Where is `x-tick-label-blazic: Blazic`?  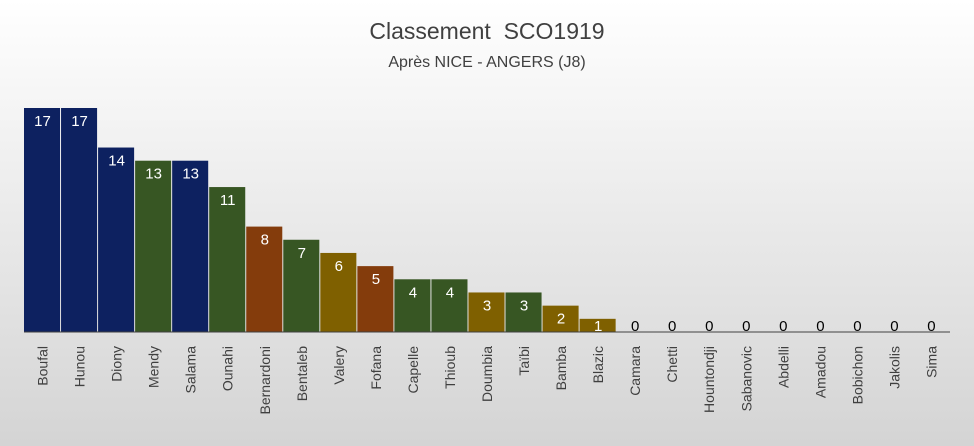
x-tick-label-blazic: Blazic is located at coordinates (598, 364).